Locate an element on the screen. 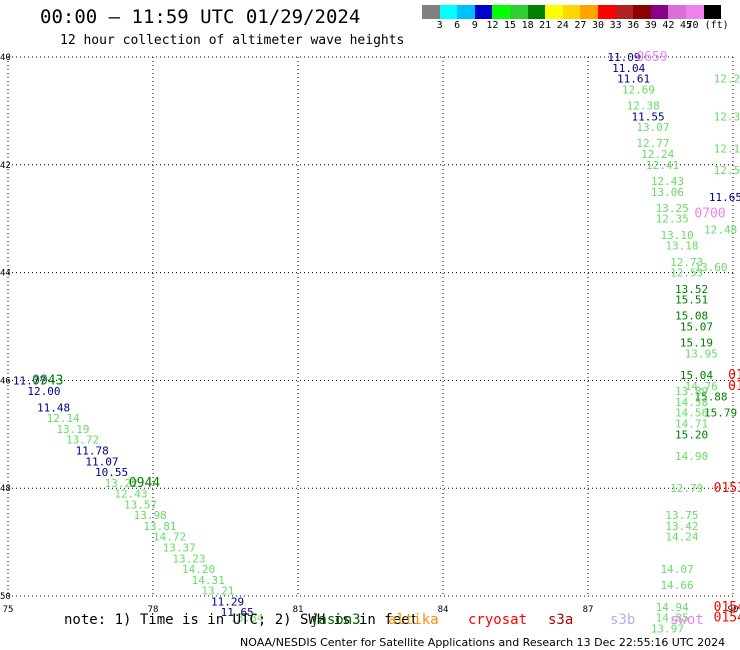 The height and width of the screenshot is (650, 740). wave-height-value: 11.65 is located at coordinates (237, 612).